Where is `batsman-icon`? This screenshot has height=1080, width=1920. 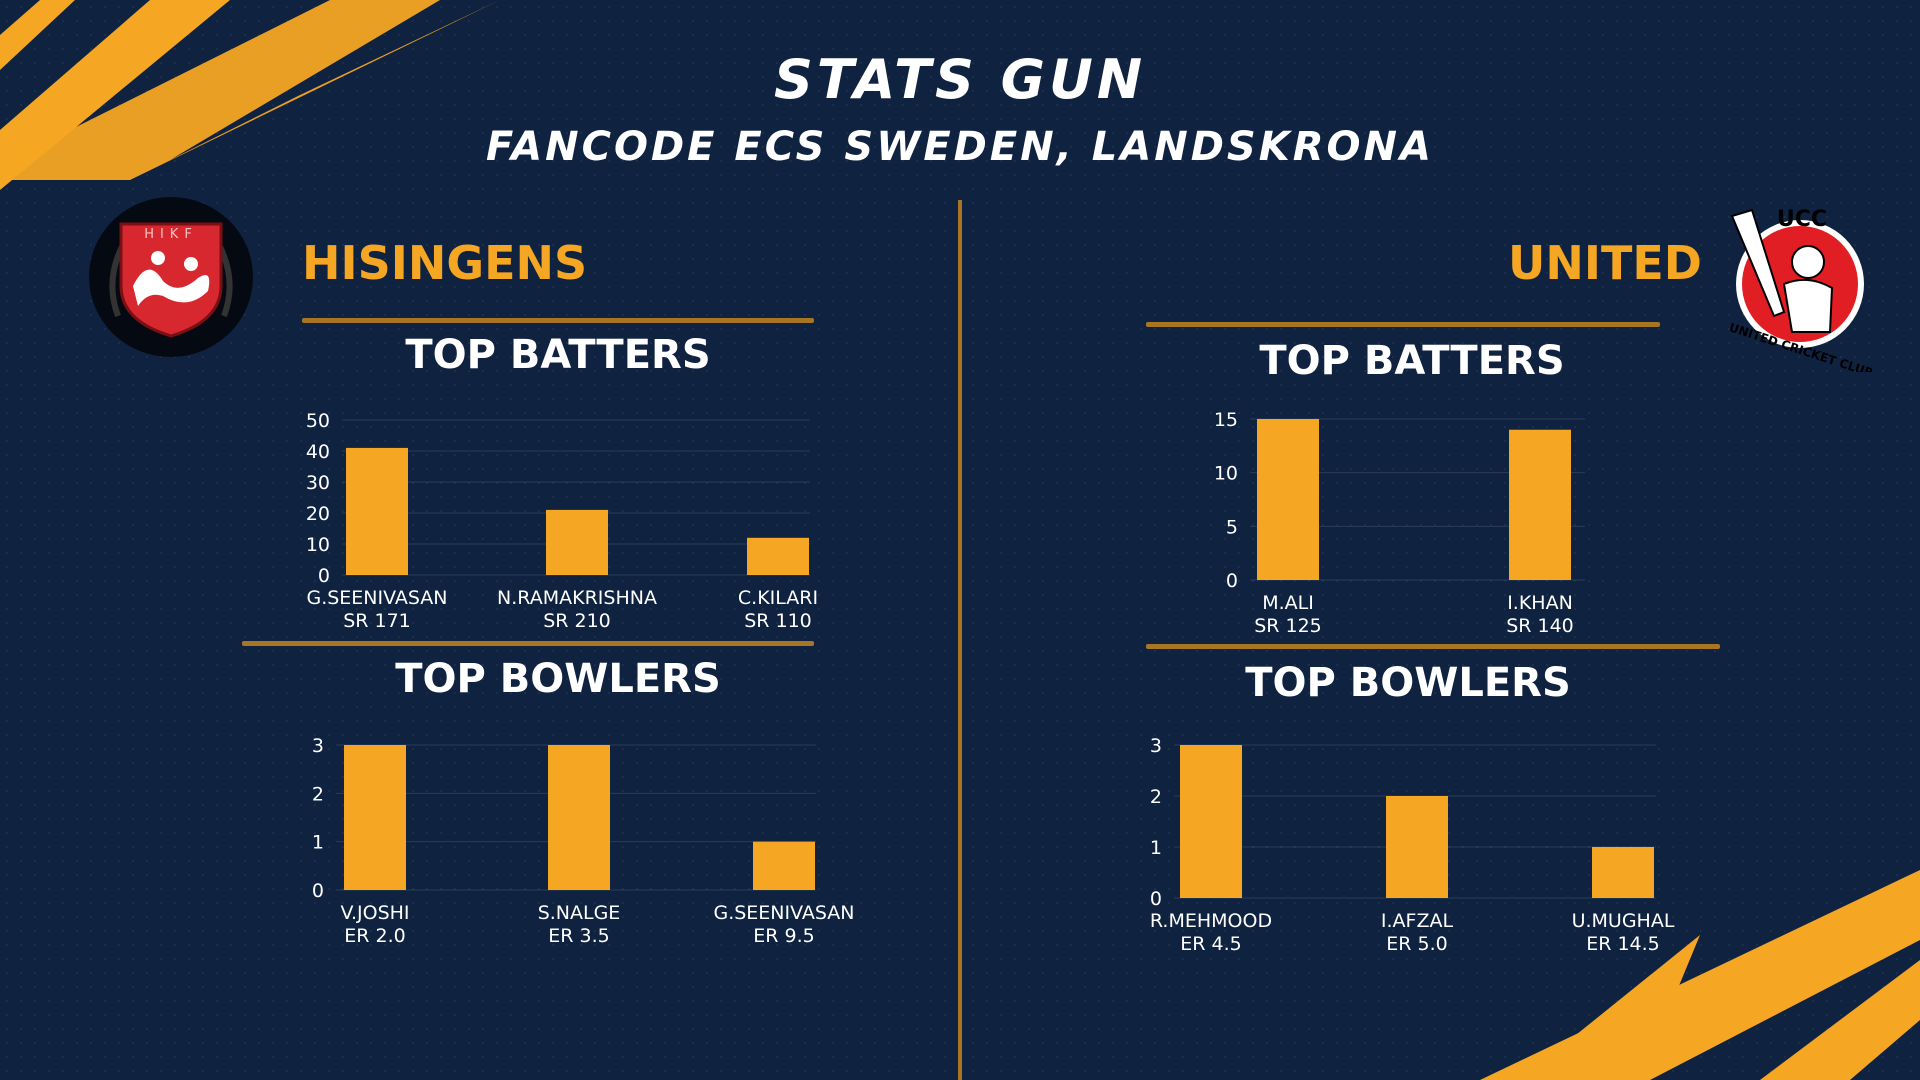
batsman-icon is located at coordinates (1808, 305).